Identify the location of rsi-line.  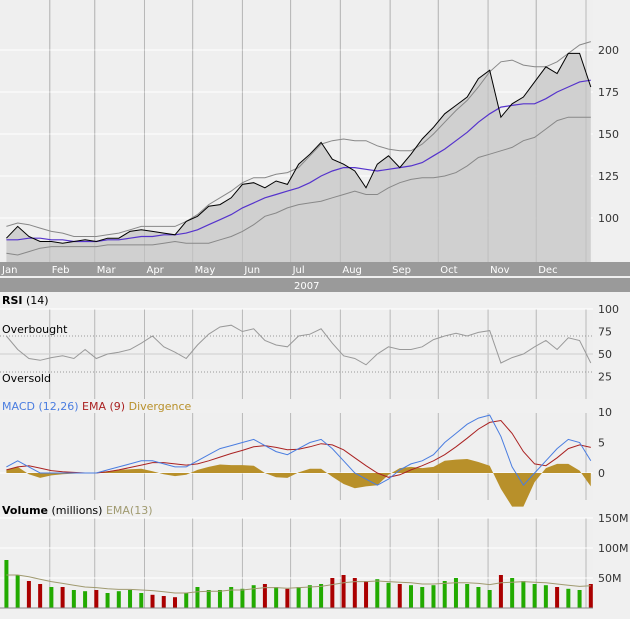
(299, 345).